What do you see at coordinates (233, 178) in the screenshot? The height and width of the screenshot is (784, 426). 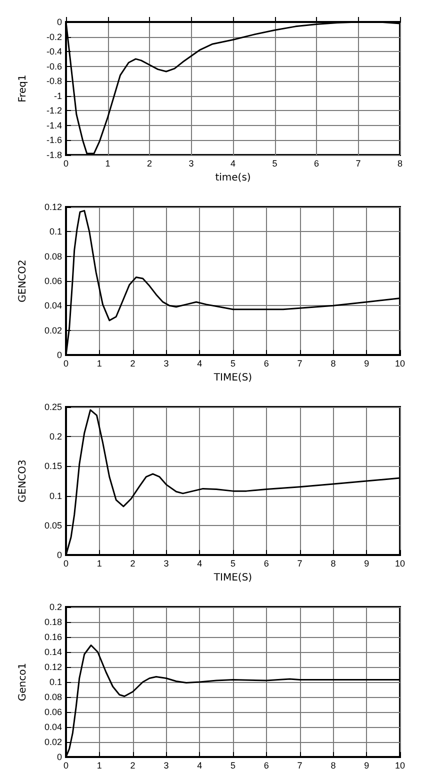 I see `x-axis-title: time(s)` at bounding box center [233, 178].